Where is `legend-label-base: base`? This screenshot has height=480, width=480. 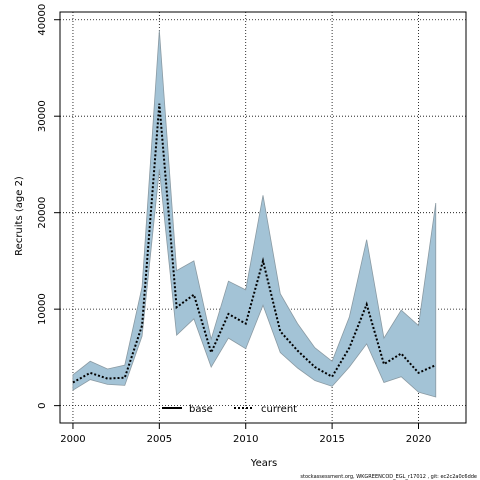 legend-label-base: base is located at coordinates (201, 409).